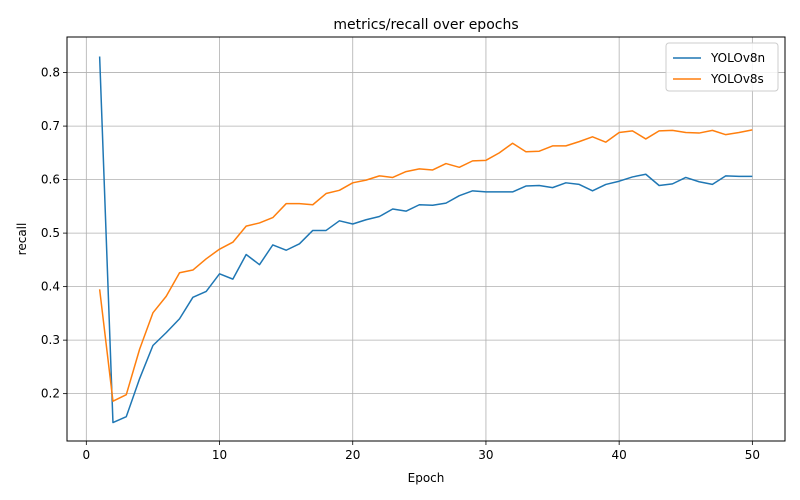 This screenshot has height=500, width=800. What do you see at coordinates (22, 239) in the screenshot?
I see `y-axis-label: recall` at bounding box center [22, 239].